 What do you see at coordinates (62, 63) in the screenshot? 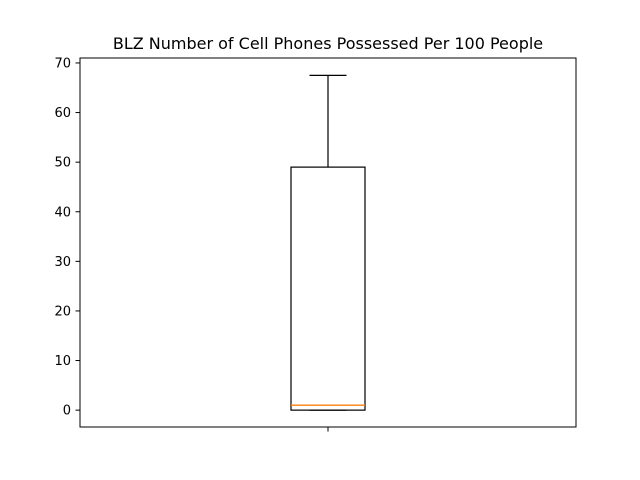
I see `y-tick-label: 70` at bounding box center [62, 63].